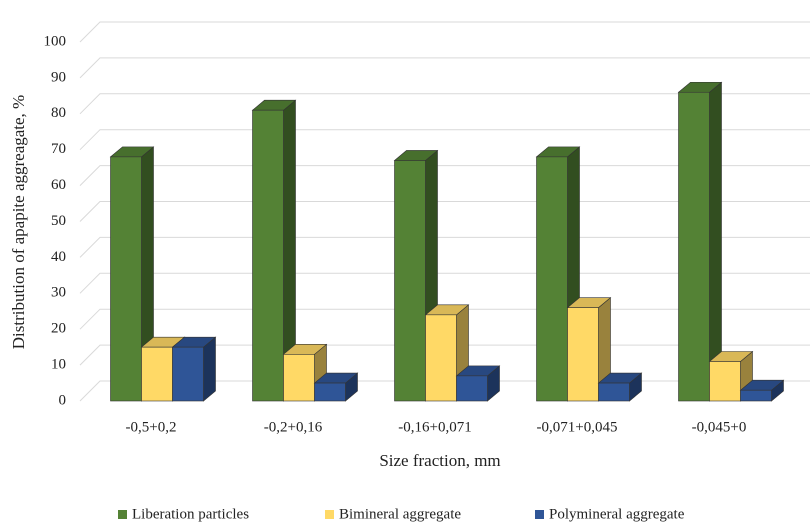  What do you see at coordinates (719, 427) in the screenshot?
I see `x-tick-label: -0,045+0` at bounding box center [719, 427].